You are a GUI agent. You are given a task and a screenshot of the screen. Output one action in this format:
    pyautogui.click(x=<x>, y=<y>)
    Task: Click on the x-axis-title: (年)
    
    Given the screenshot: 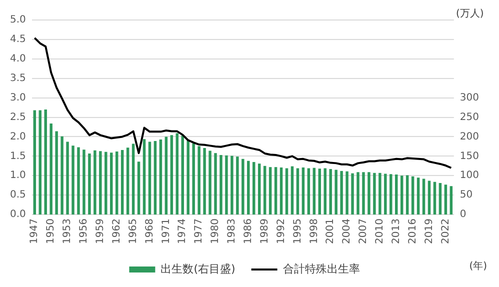 What is the action you would take?
    pyautogui.click(x=478, y=266)
    